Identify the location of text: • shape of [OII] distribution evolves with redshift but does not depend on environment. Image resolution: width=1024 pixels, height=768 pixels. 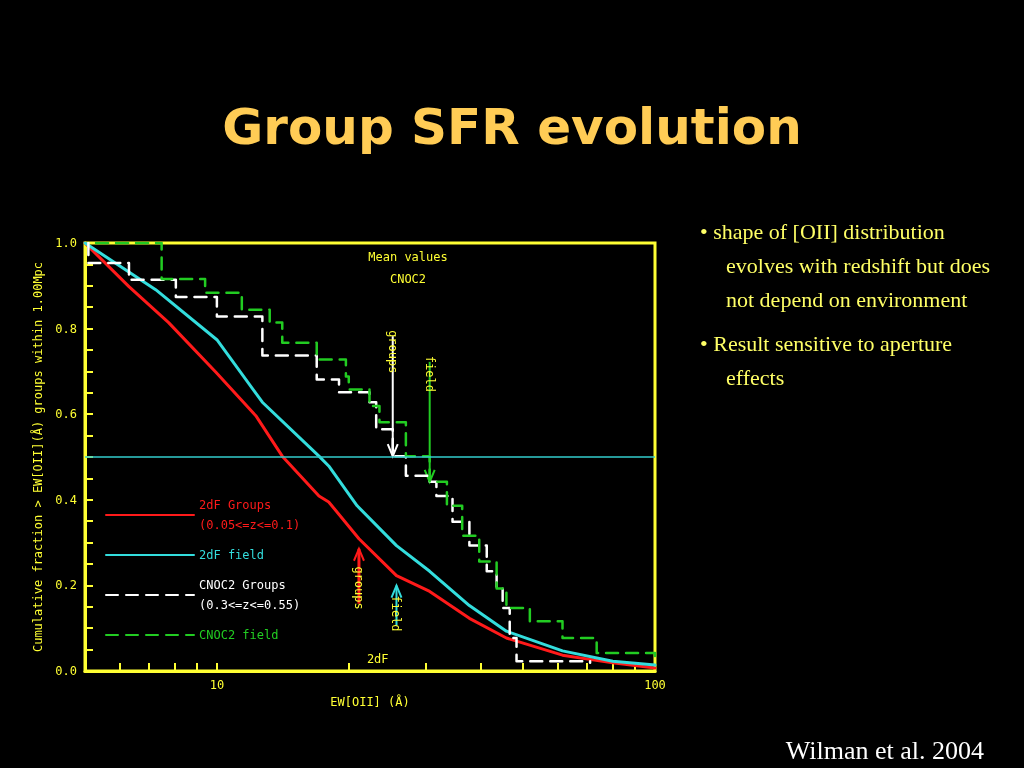
(845, 266).